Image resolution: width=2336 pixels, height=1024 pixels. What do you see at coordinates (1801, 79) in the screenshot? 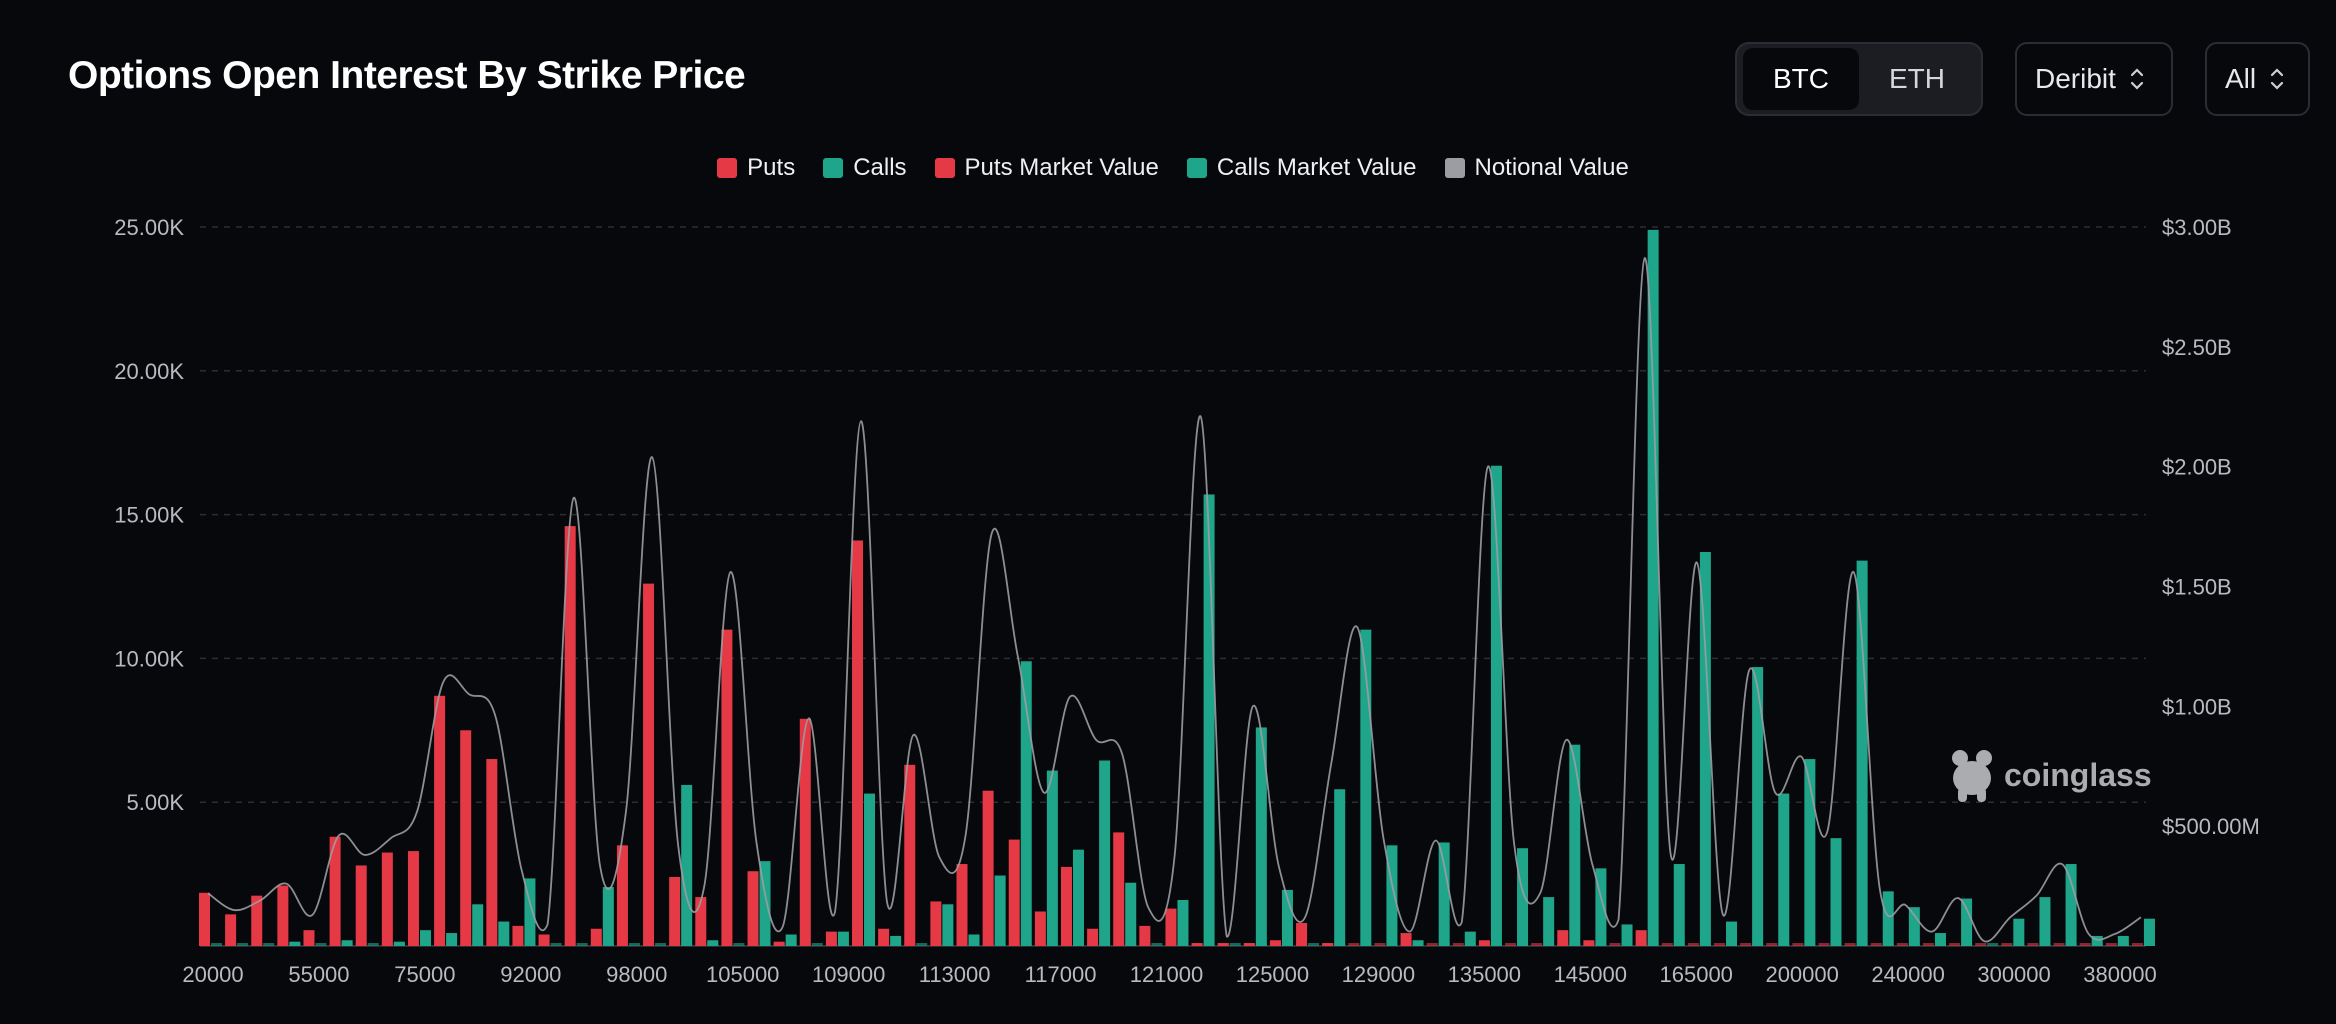
I see `btc-toggle-button: BTC` at bounding box center [1801, 79].